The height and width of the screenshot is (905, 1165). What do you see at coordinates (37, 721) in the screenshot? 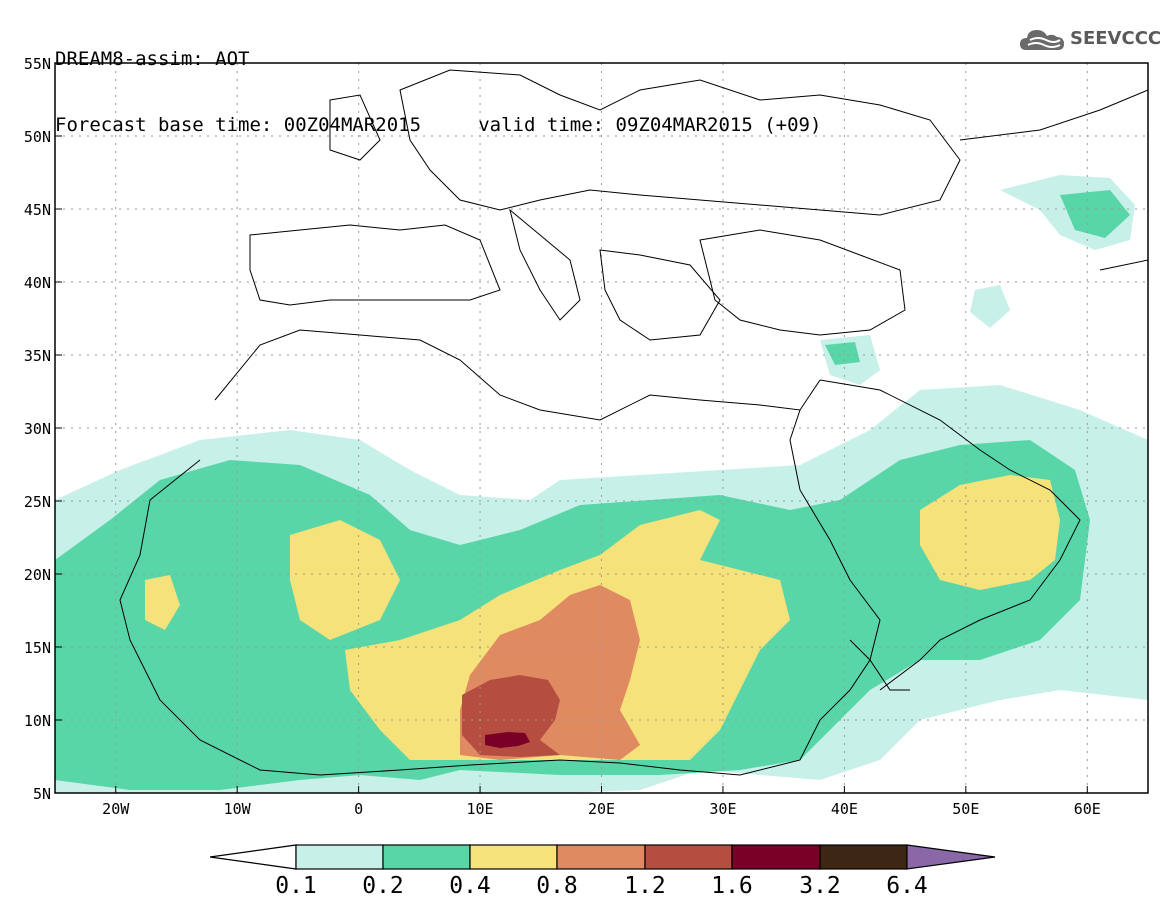
I see `lat-tick-label: 10N` at bounding box center [37, 721].